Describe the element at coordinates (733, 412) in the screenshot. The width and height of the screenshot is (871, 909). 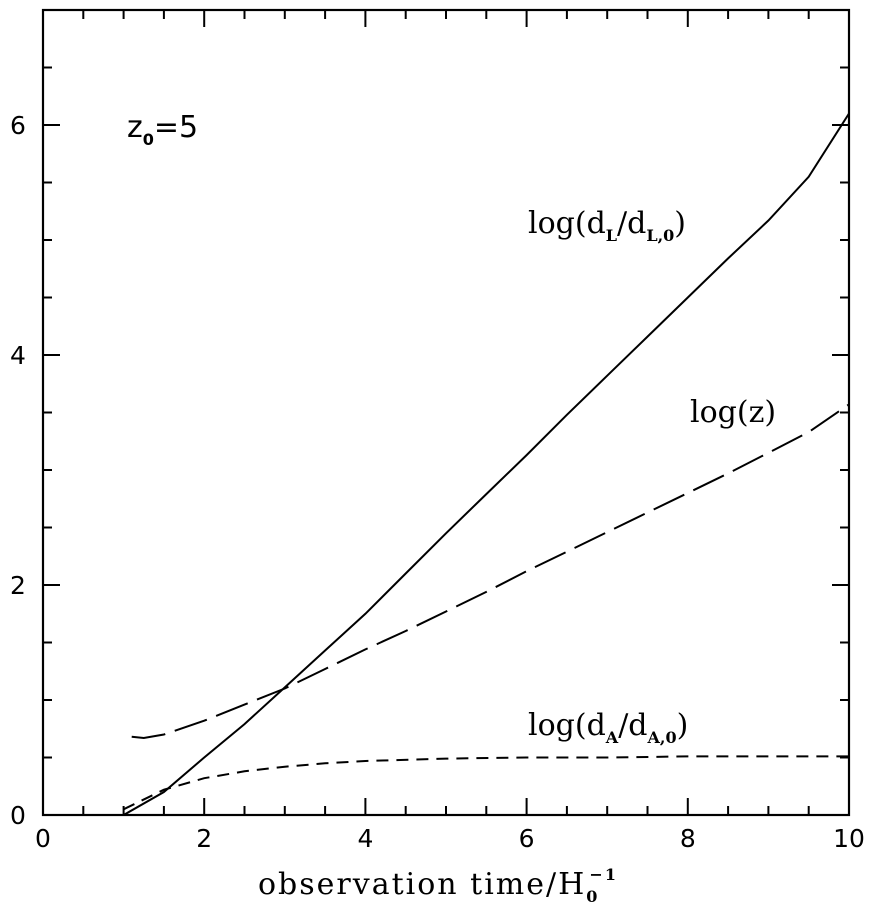
I see `series-label-z: log(z)` at that location.